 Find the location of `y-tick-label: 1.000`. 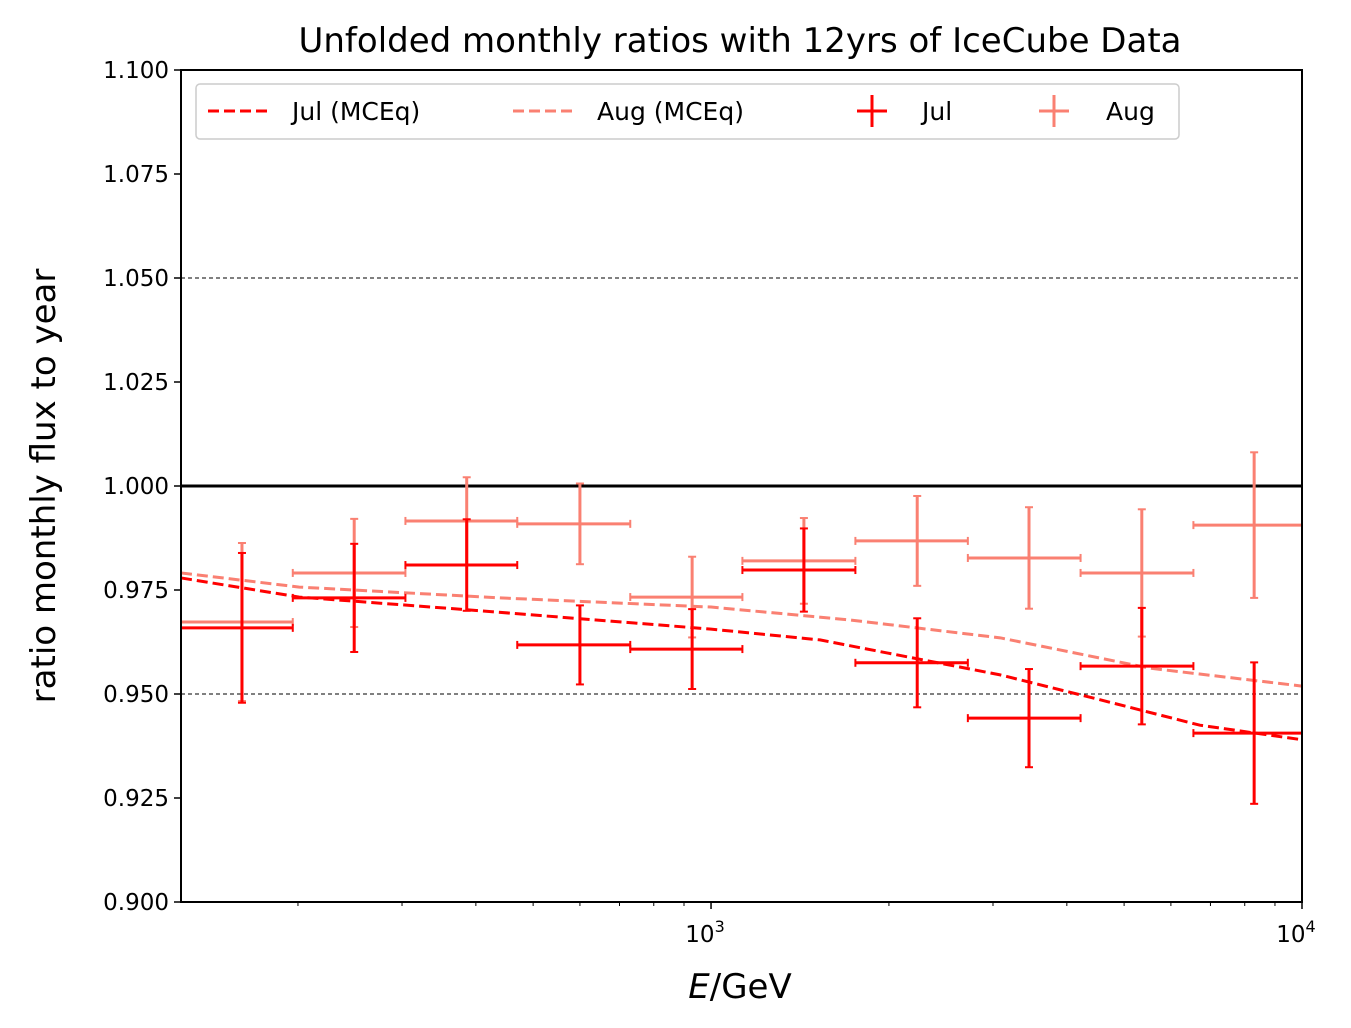

y-tick-label: 1.000 is located at coordinates (136, 487).